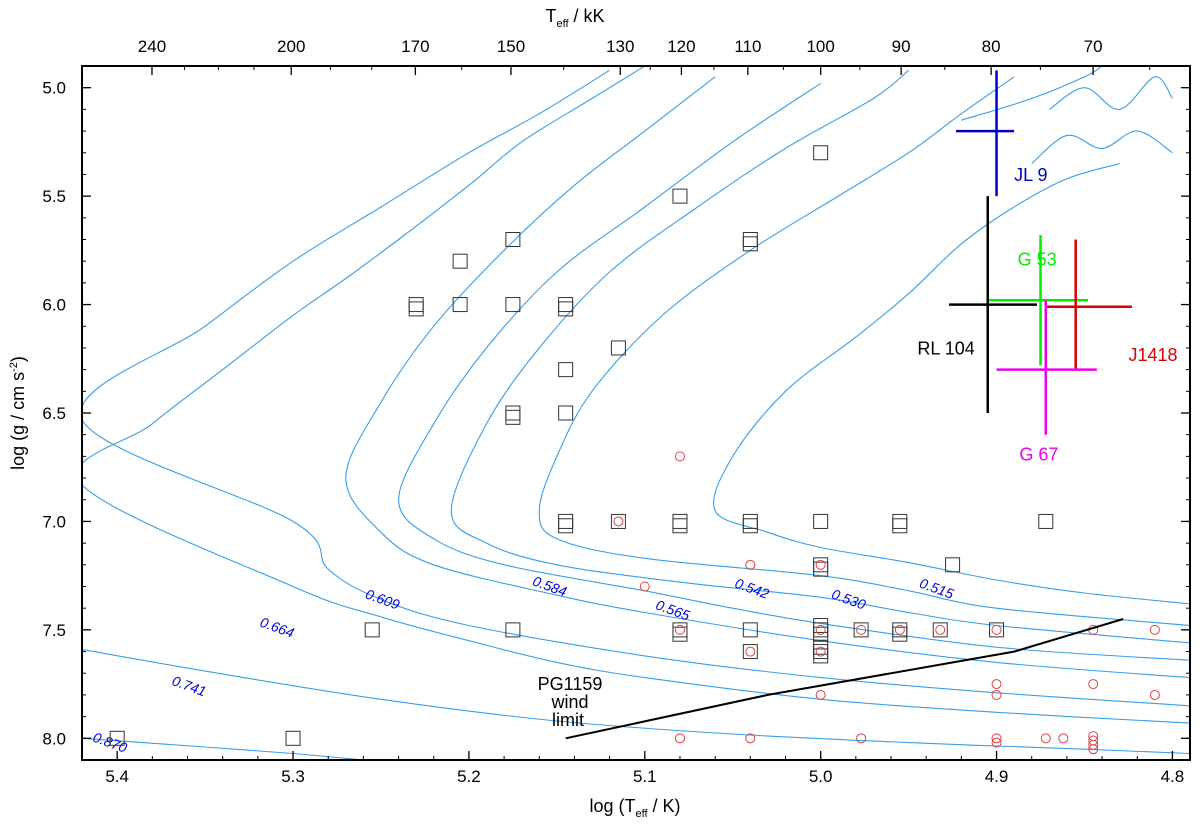 The width and height of the screenshot is (1200, 824). What do you see at coordinates (997, 776) in the screenshot?
I see `x-tick-label: 4.9` at bounding box center [997, 776].